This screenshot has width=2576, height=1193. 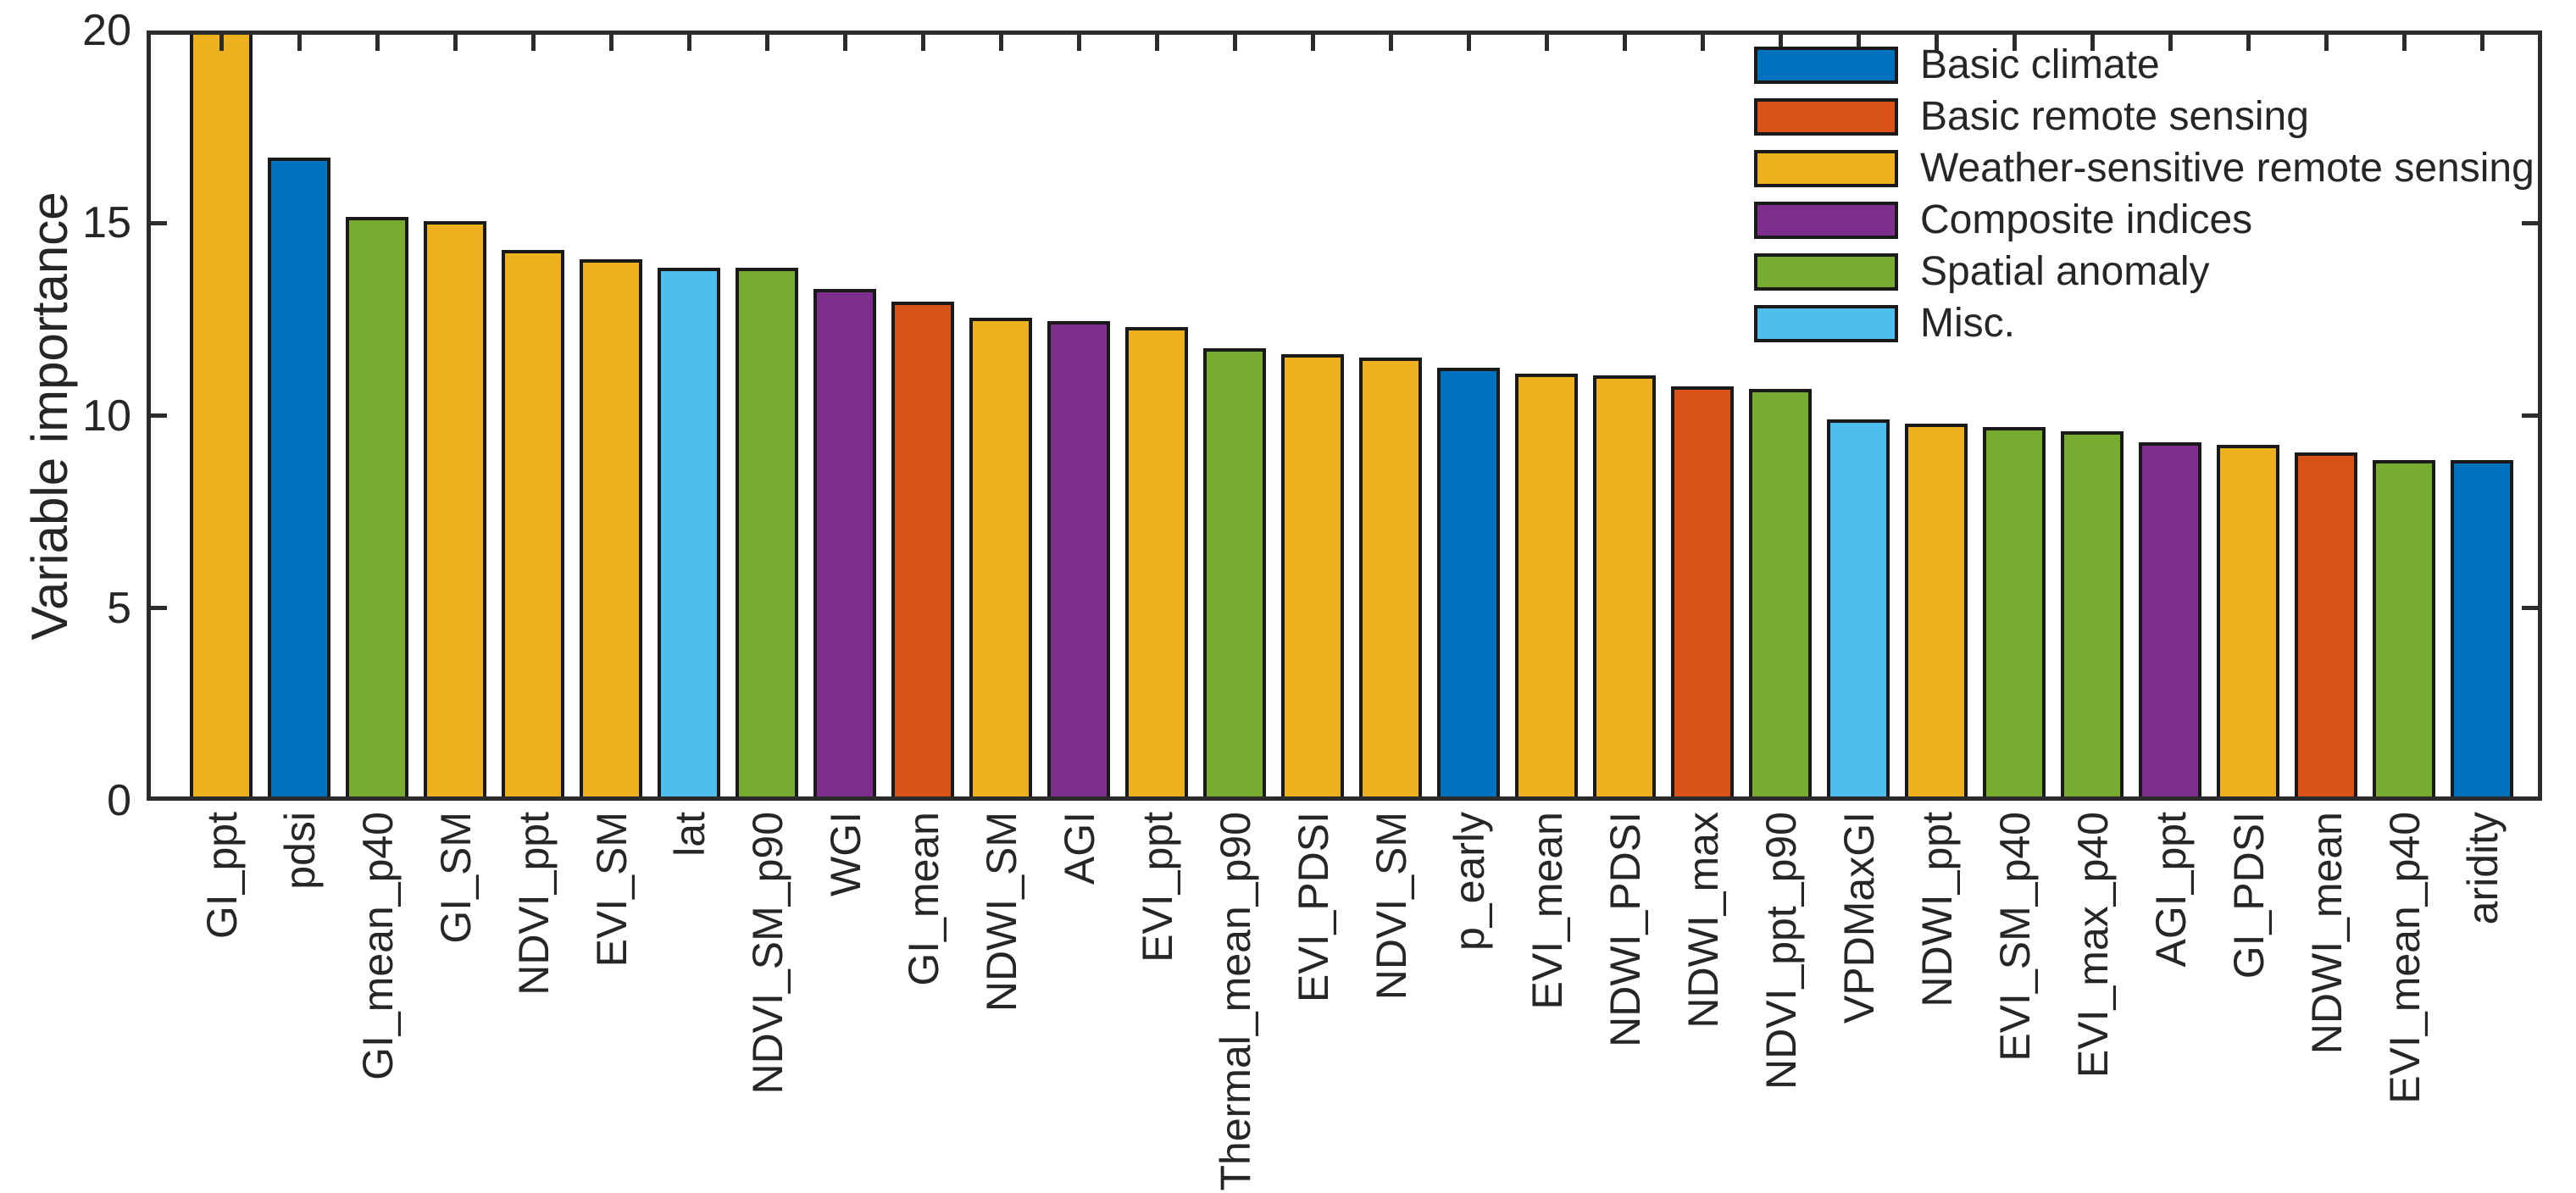 I want to click on bar-EVI_SM, so click(x=611, y=530).